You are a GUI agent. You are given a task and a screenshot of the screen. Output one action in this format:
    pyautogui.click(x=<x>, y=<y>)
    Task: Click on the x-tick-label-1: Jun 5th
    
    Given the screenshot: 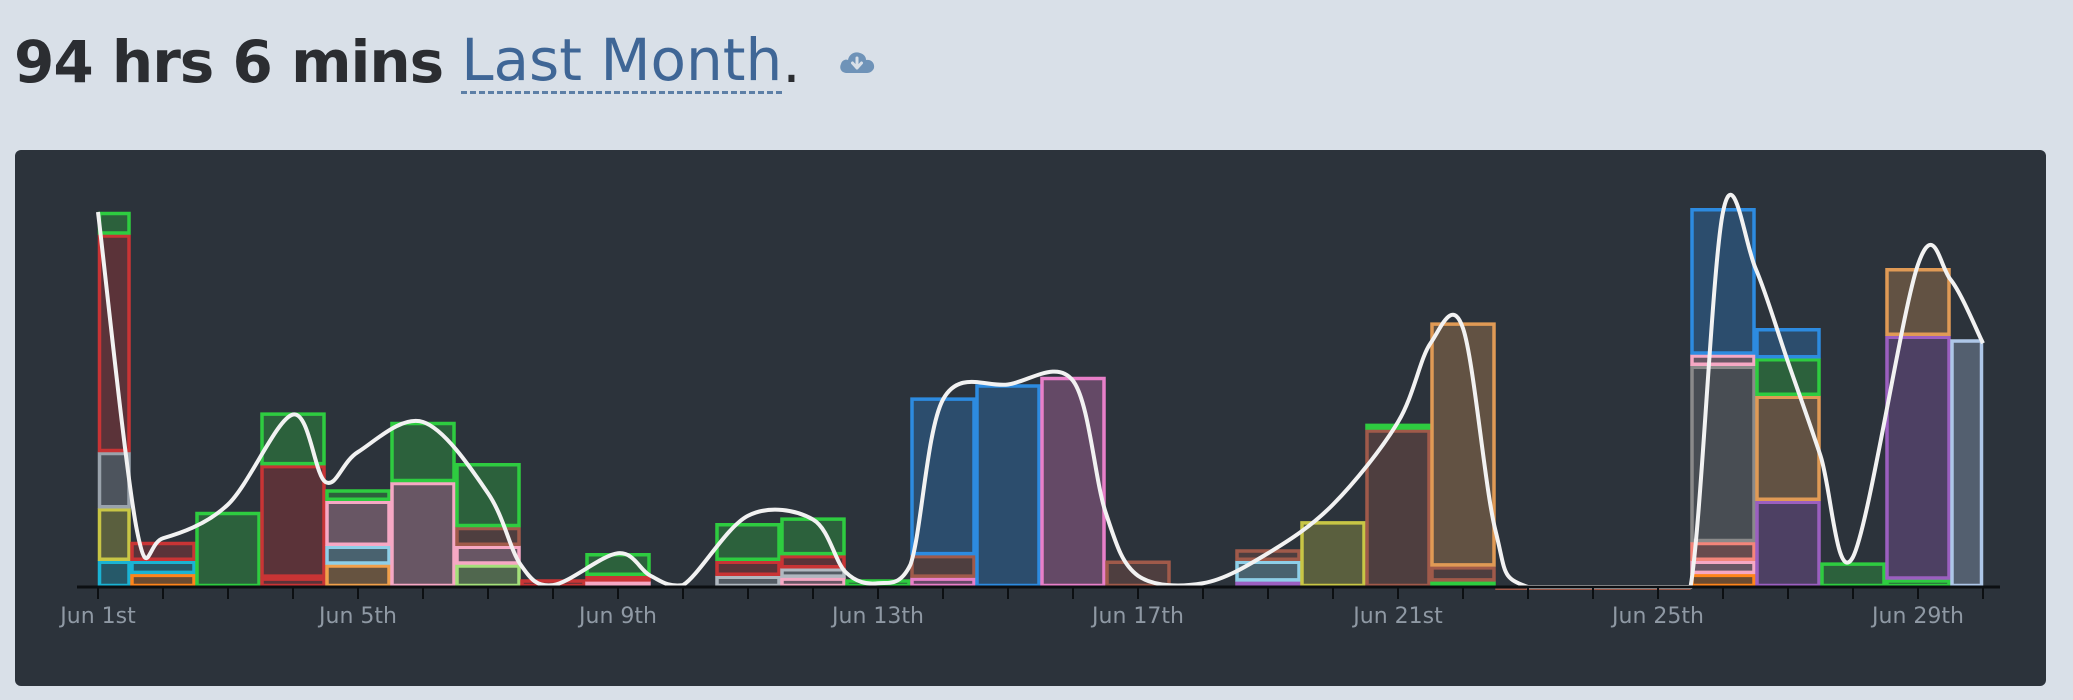 What is the action you would take?
    pyautogui.click(x=357, y=616)
    